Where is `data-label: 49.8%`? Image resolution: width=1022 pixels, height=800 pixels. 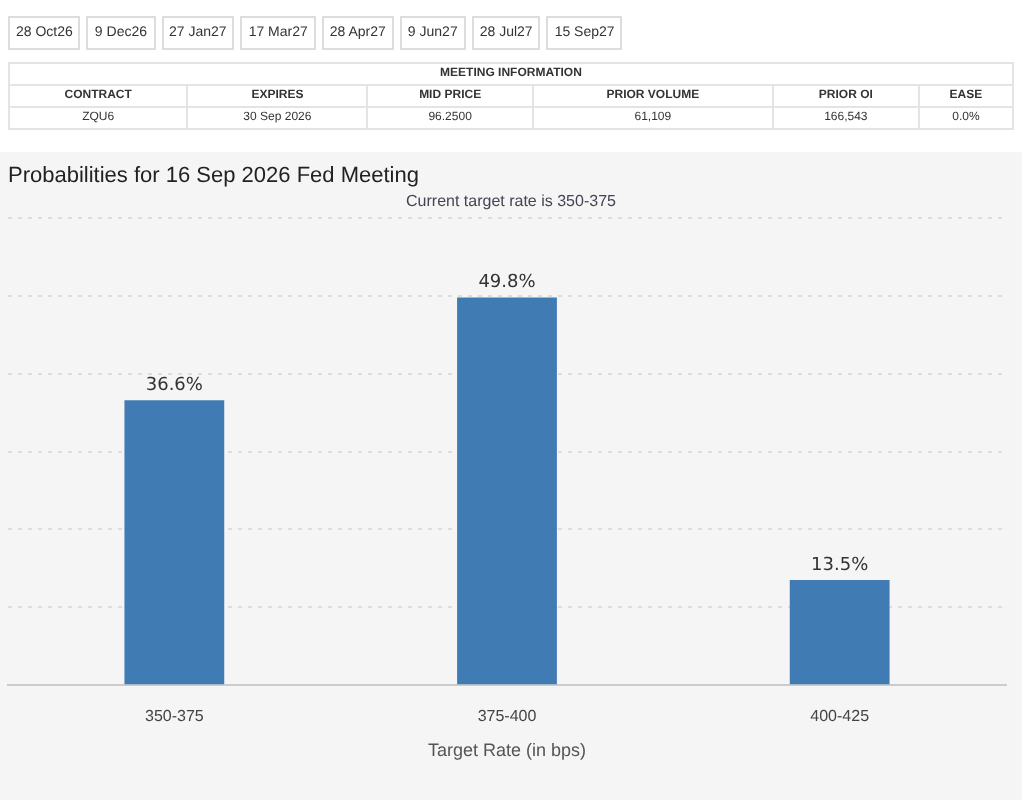
data-label: 49.8% is located at coordinates (507, 283).